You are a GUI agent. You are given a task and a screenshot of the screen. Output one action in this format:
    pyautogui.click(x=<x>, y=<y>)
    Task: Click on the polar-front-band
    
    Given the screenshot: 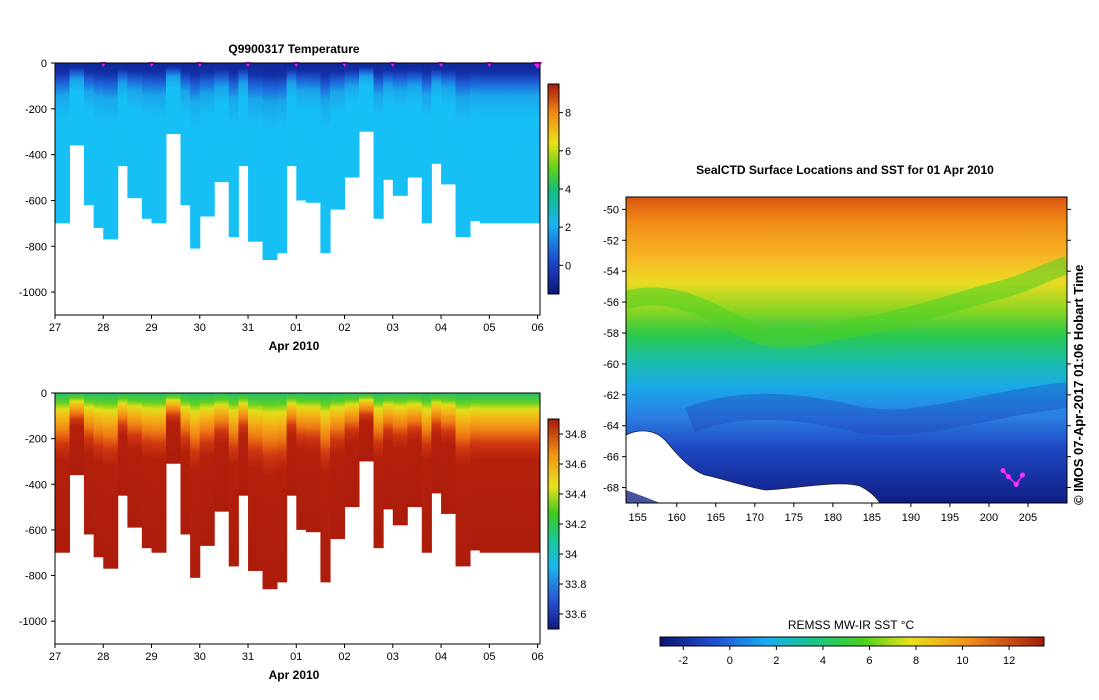 What is the action you would take?
    pyautogui.click(x=846, y=302)
    